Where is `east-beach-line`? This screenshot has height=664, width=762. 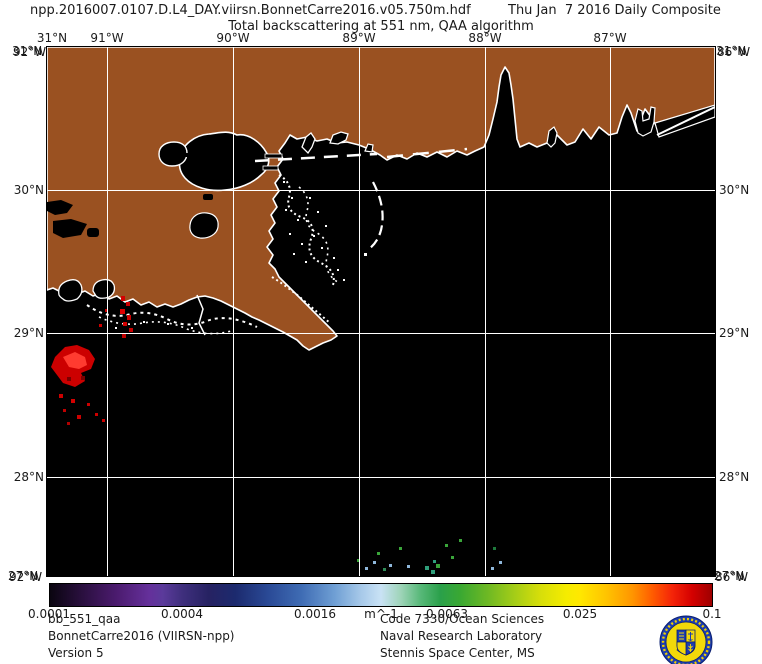 east-beach-line is located at coordinates (686, 121).